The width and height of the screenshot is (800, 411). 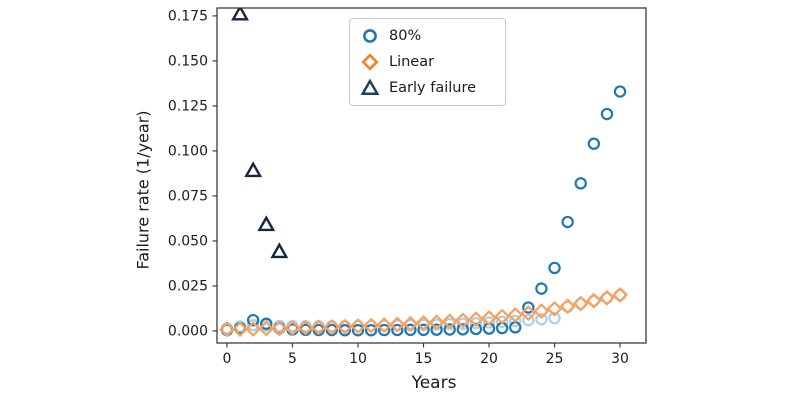 What do you see at coordinates (292, 359) in the screenshot?
I see `x-tick-label: 5` at bounding box center [292, 359].